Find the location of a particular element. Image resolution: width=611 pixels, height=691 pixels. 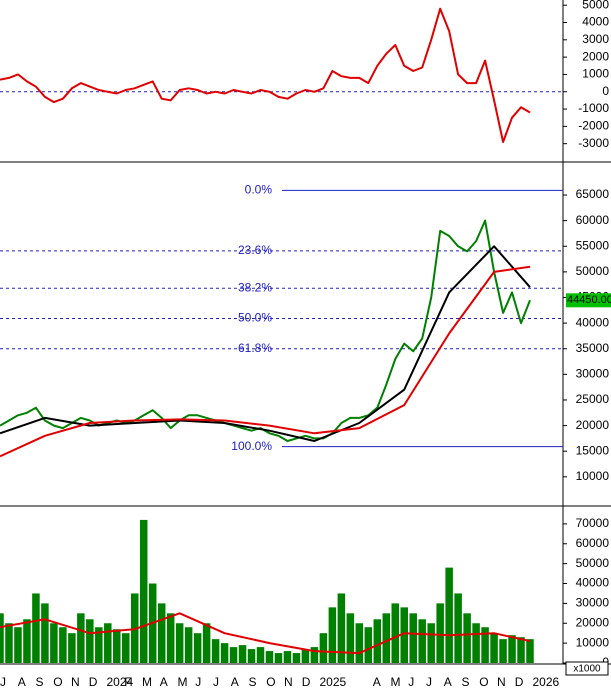

fib-label: 38.2% is located at coordinates (255, 287).